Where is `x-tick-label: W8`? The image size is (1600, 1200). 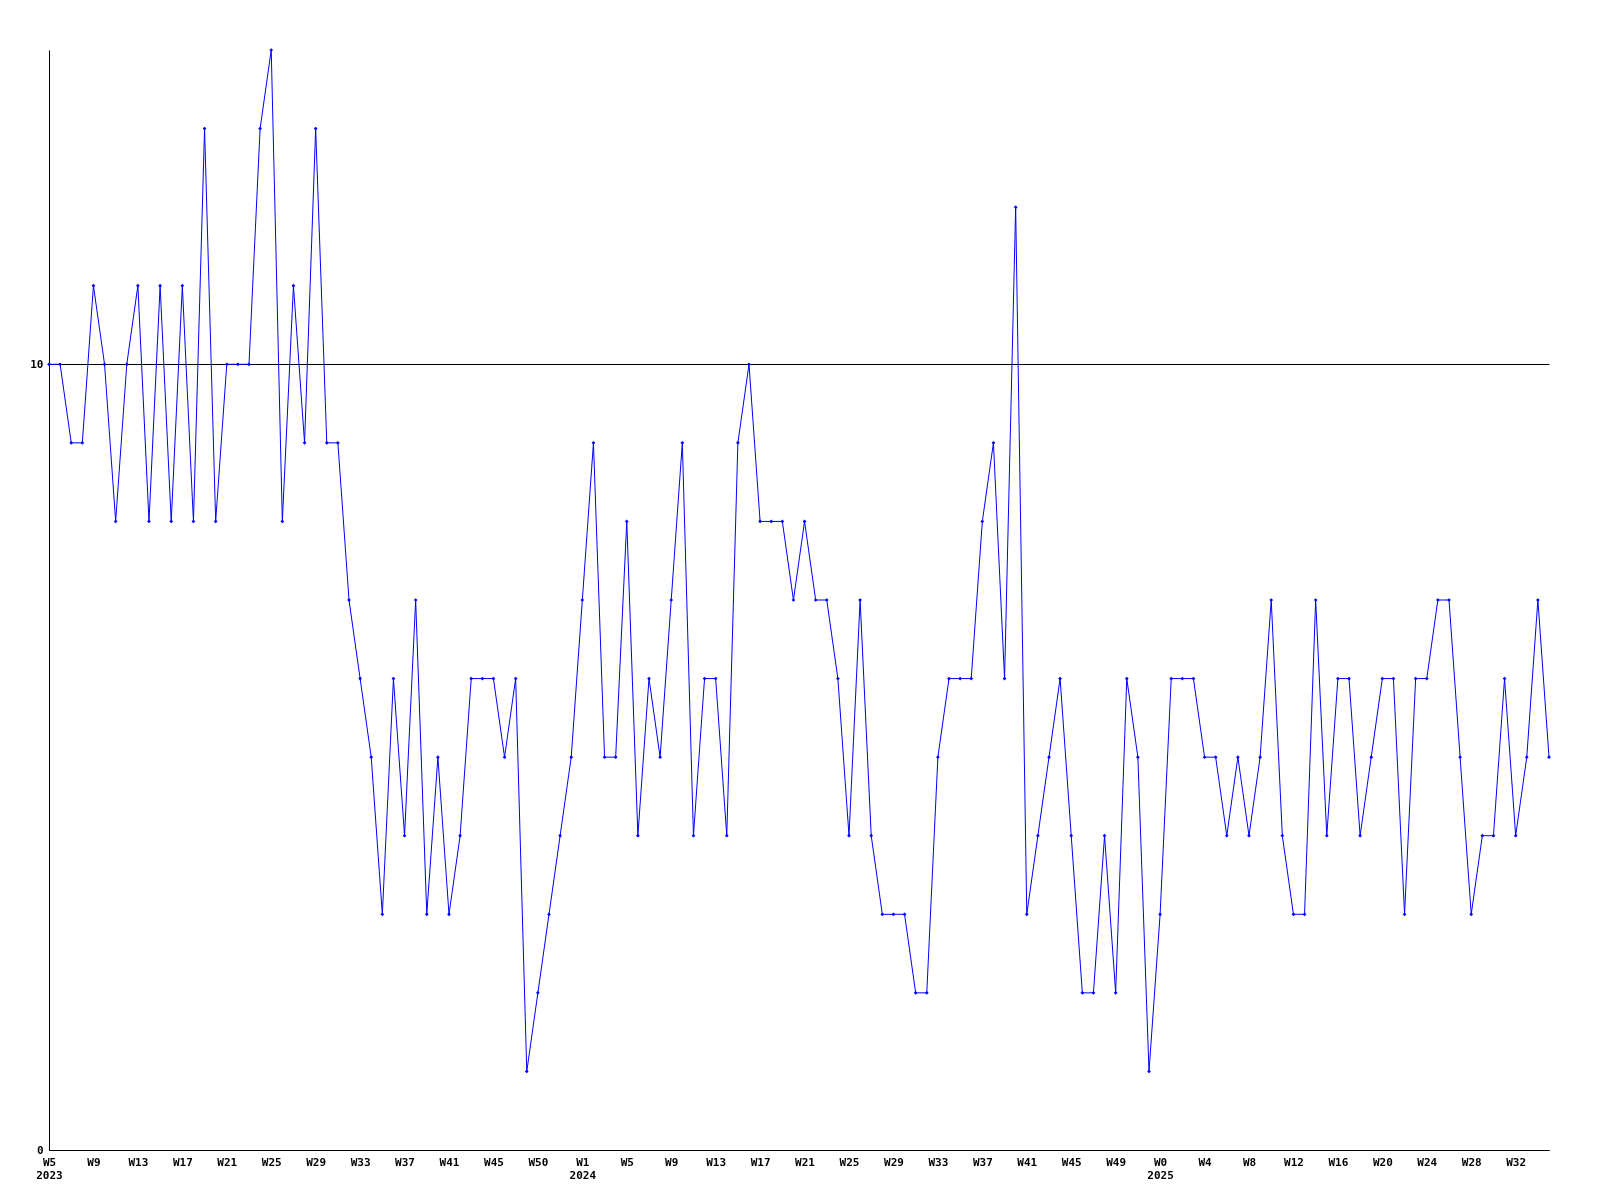
x-tick-label: W8 is located at coordinates (1249, 1162).